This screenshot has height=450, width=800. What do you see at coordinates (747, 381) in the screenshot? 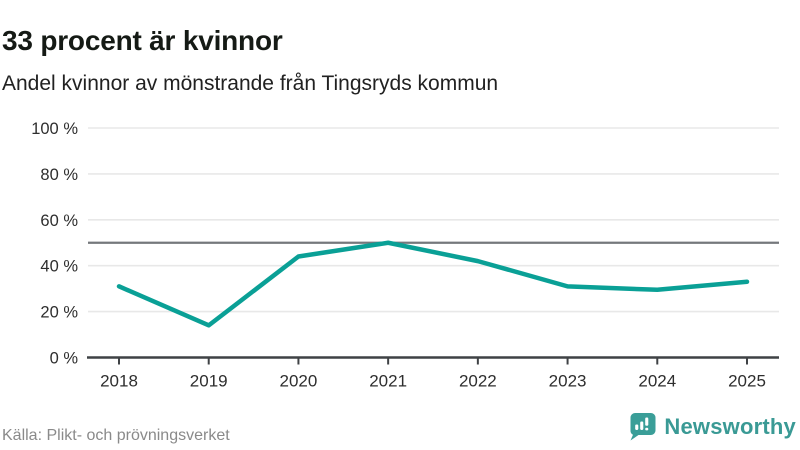
I see `x-axis-label: 2025` at bounding box center [747, 381].